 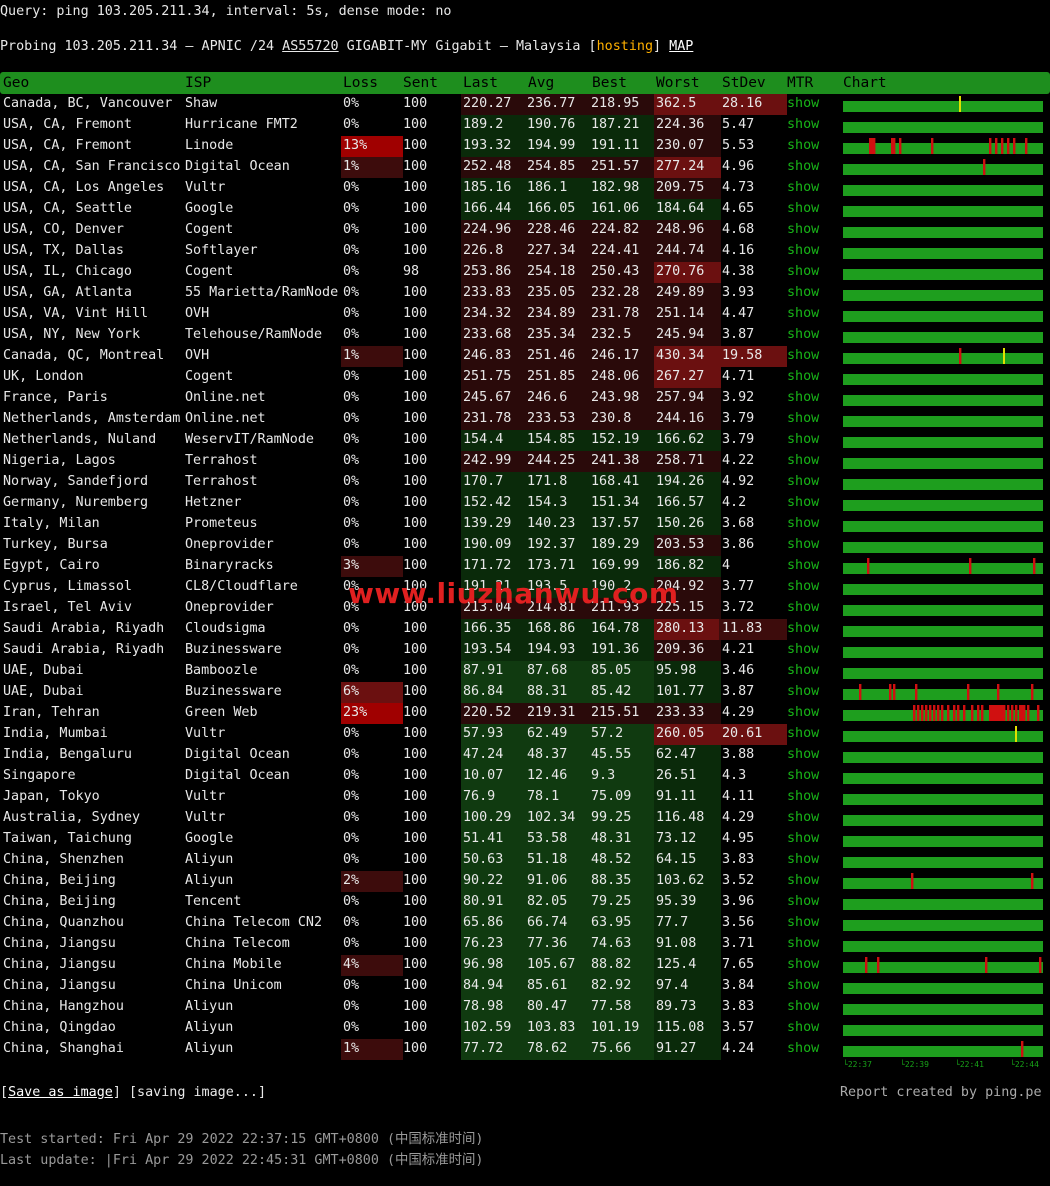 I want to click on avg-cell: 51.18, so click(x=558, y=860).